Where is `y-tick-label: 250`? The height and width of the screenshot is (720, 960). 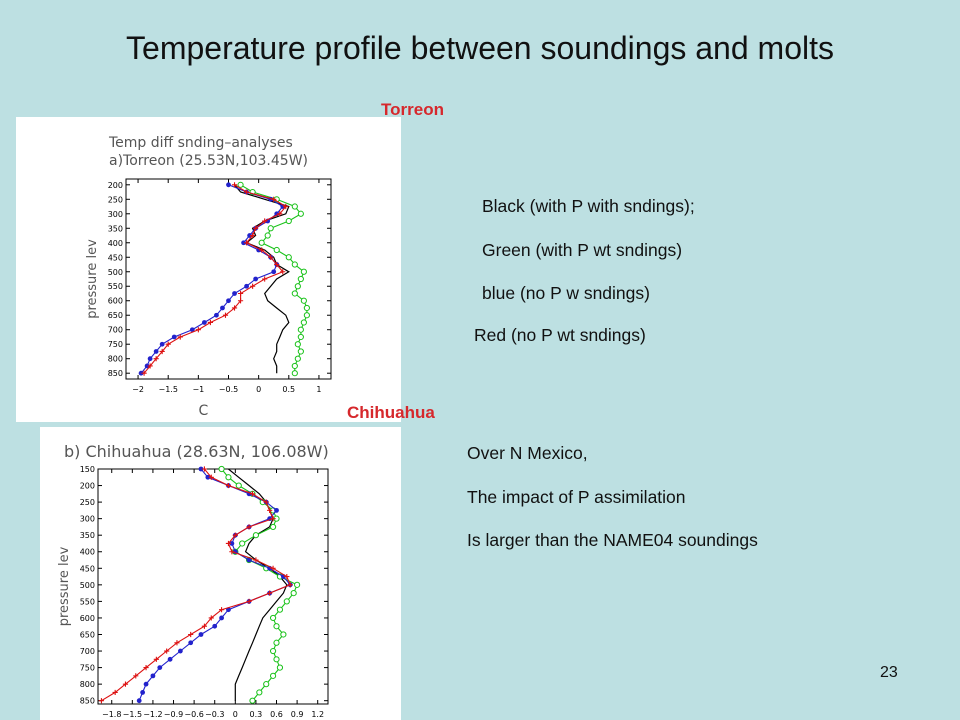 y-tick-label: 250 is located at coordinates (115, 199).